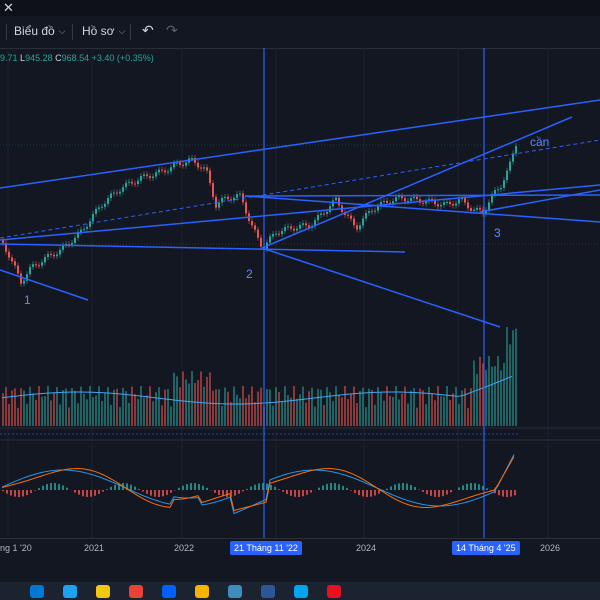 The height and width of the screenshot is (600, 600). Describe the element at coordinates (136, 591) in the screenshot. I see `chrome-icon` at that location.